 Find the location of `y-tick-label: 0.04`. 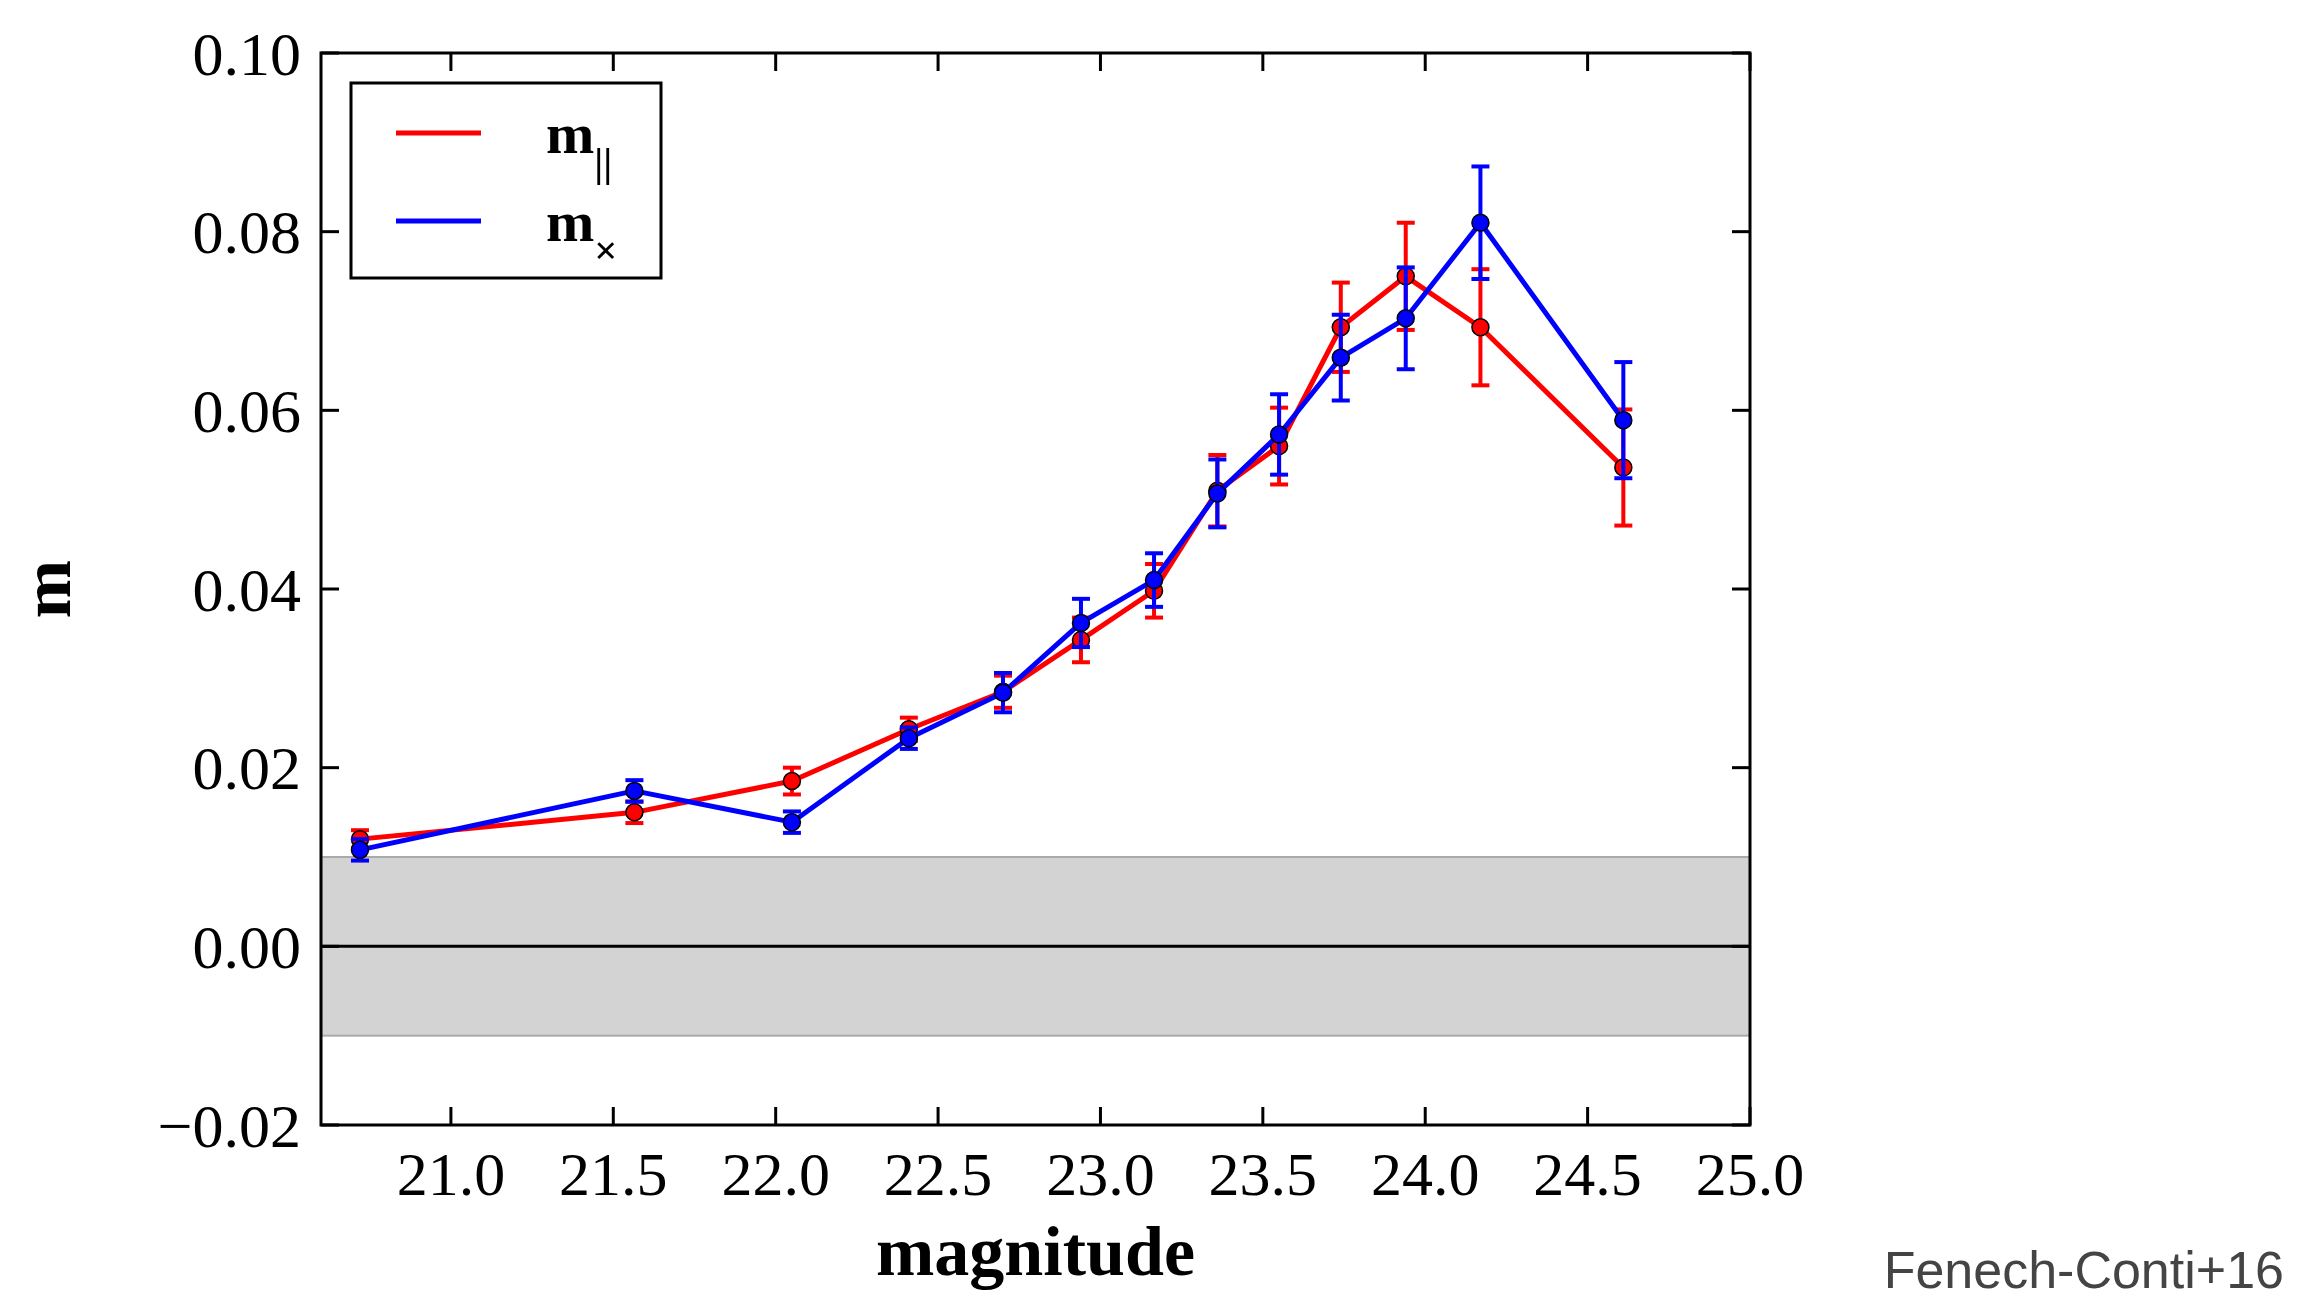

y-tick-label: 0.04 is located at coordinates (246, 589).